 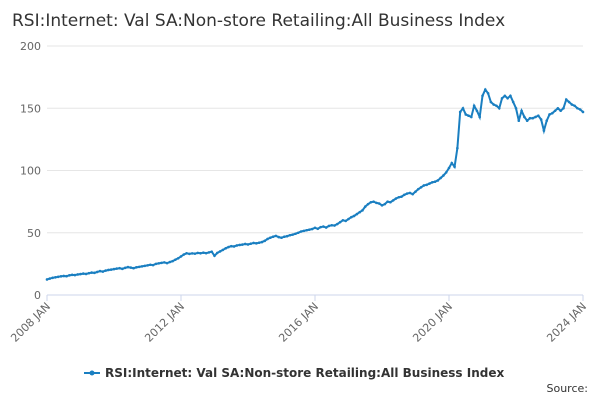 I want to click on x-tick-label: 2024 JAN, so click(x=566, y=322).